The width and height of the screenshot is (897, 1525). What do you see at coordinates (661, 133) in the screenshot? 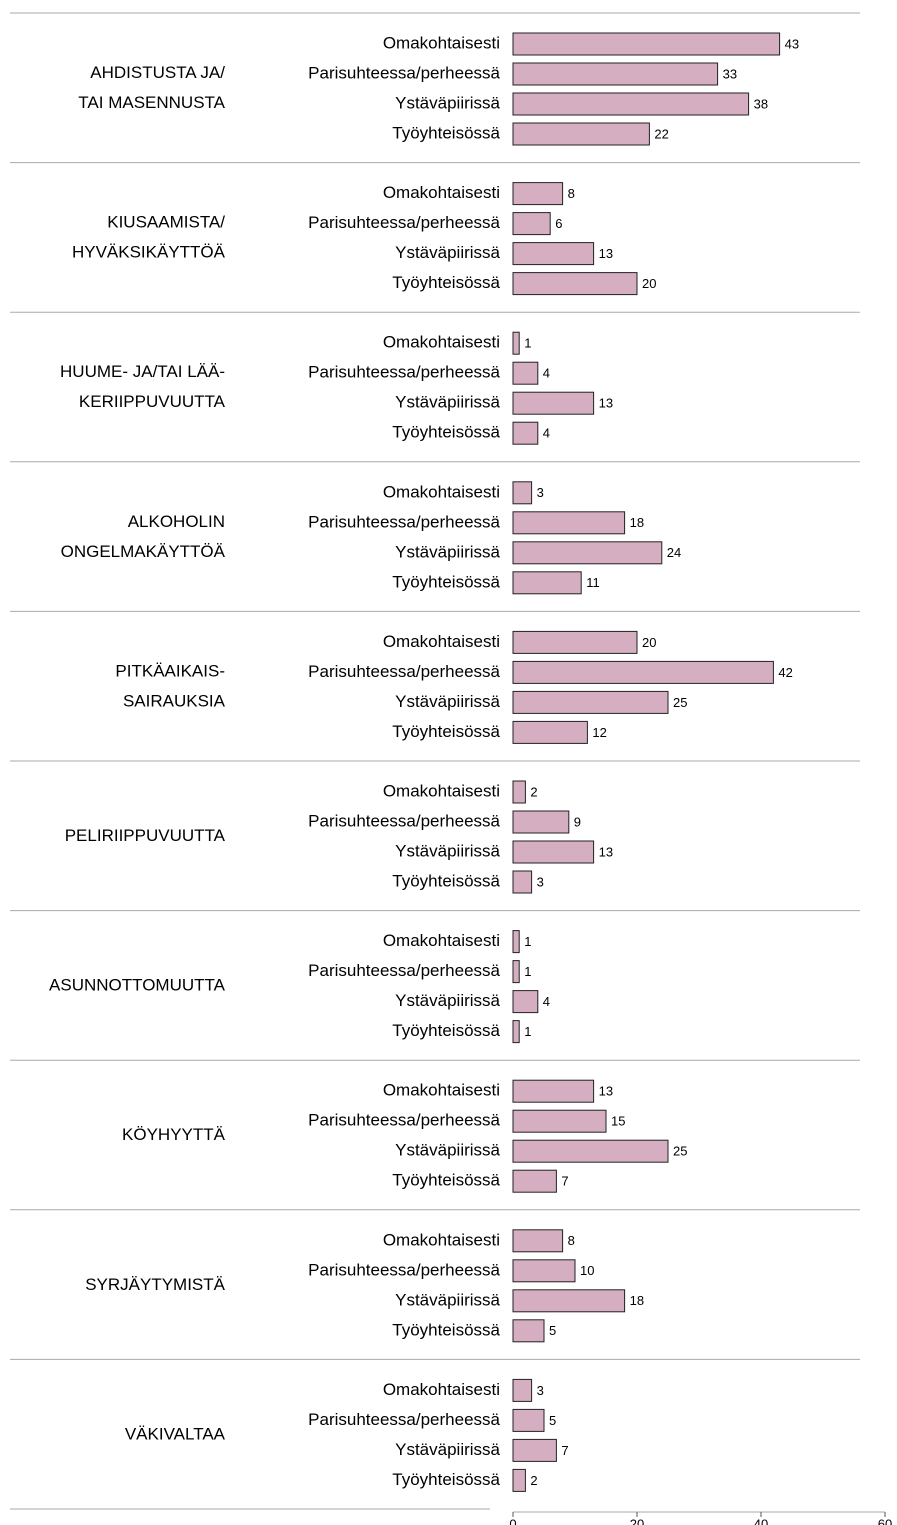
I see `value-label: 22` at bounding box center [661, 133].